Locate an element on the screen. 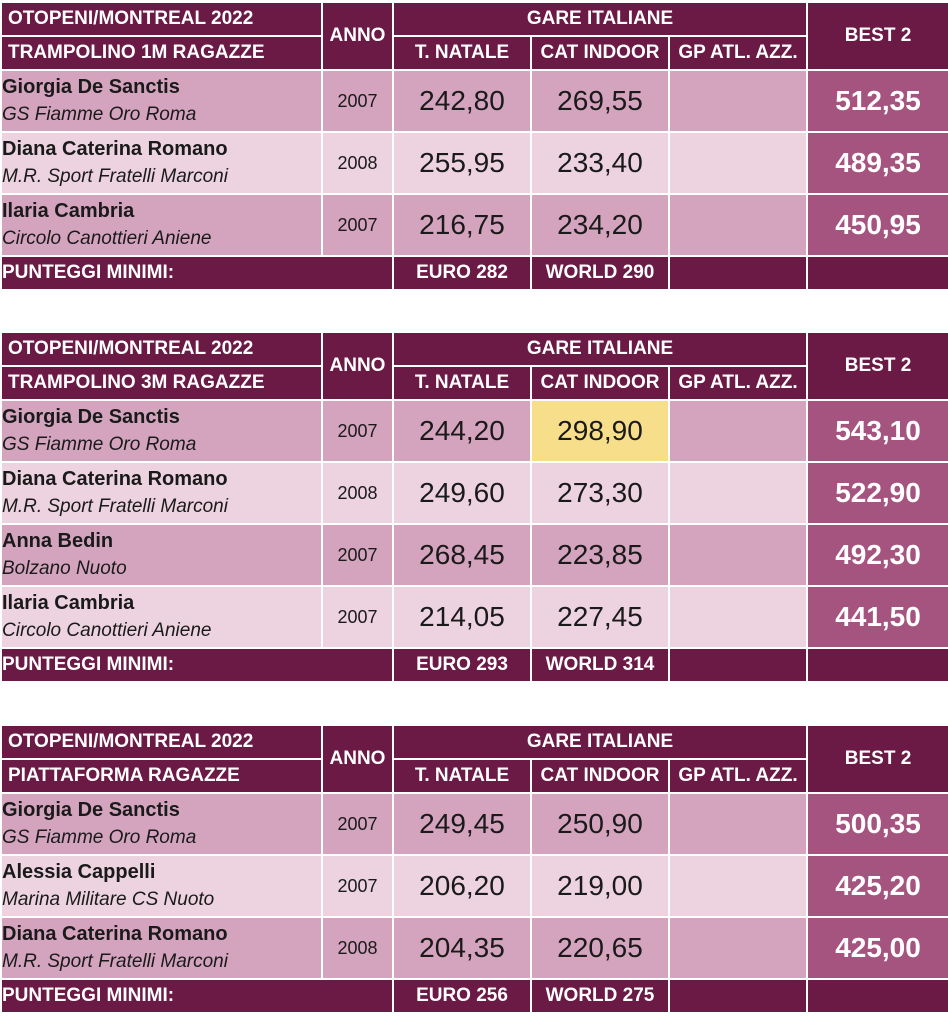  euro-minimum: EURO 256 is located at coordinates (462, 996).